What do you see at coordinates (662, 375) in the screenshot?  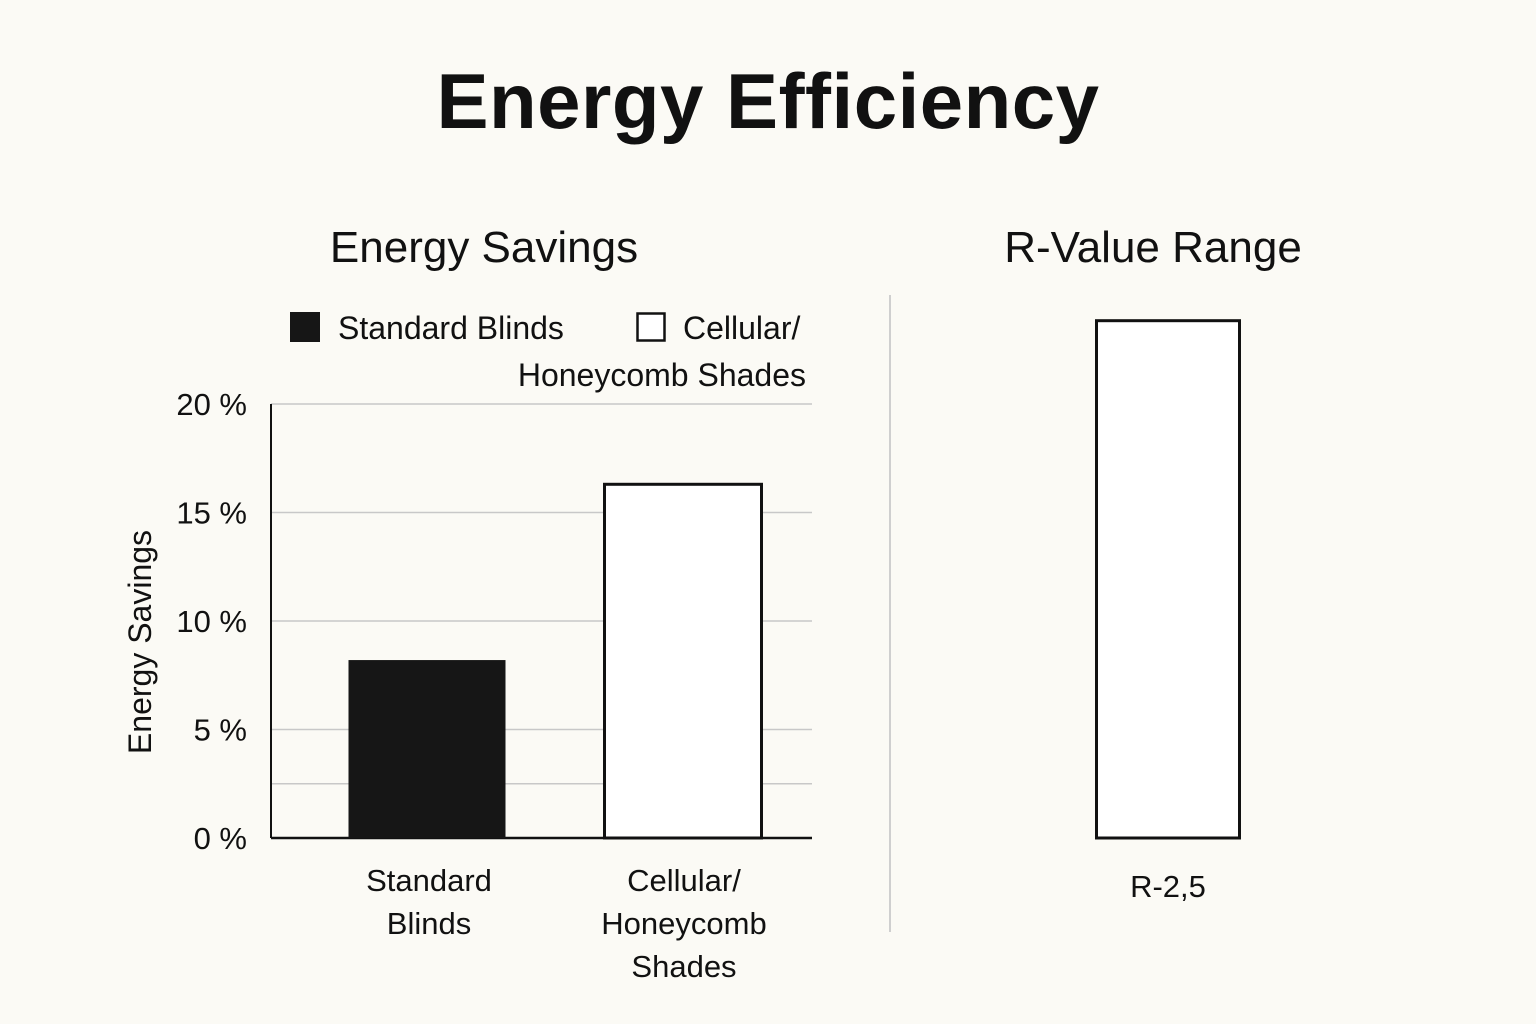 I see `legend-label-cellular-honeycomb-shades: Honeycomb Shades` at bounding box center [662, 375].